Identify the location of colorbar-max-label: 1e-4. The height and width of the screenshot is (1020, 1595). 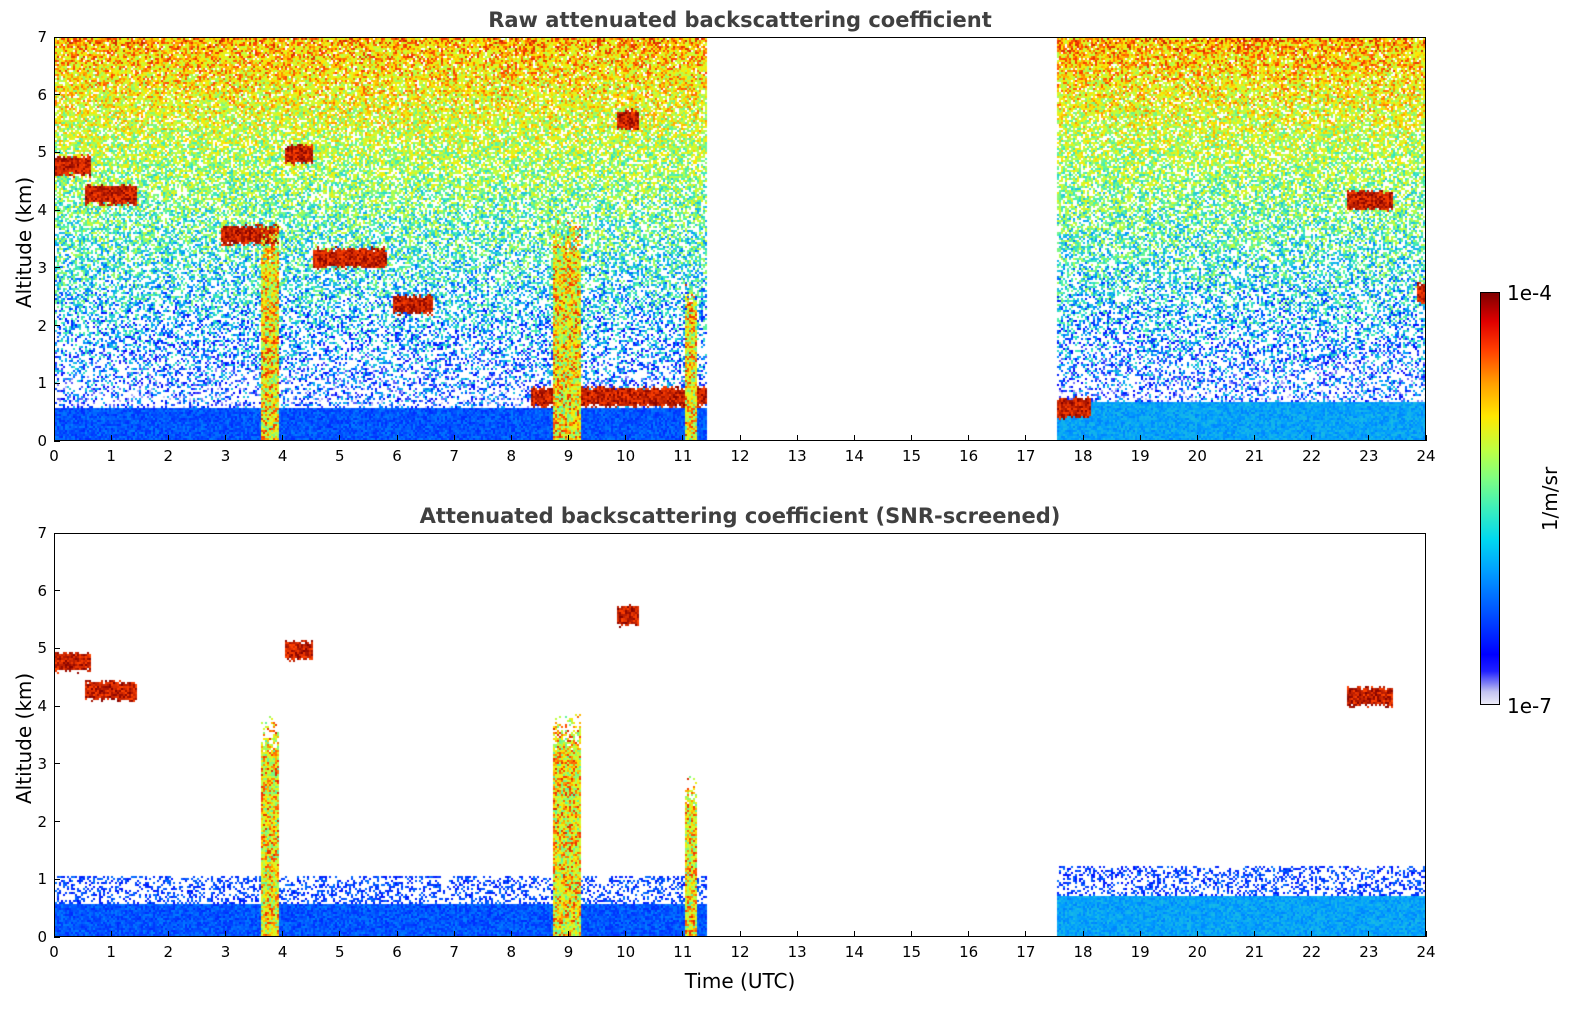
(1529, 293).